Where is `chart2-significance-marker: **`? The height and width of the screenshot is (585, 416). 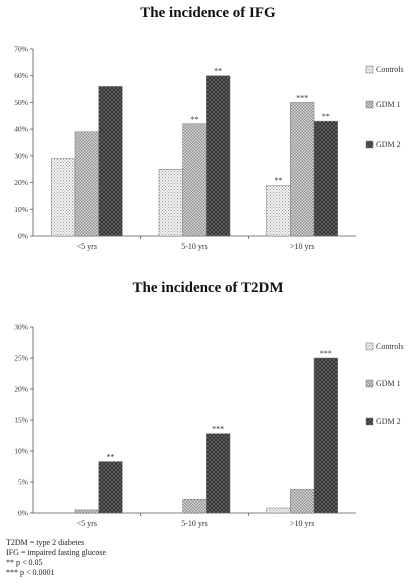 chart2-significance-marker: ** is located at coordinates (111, 457).